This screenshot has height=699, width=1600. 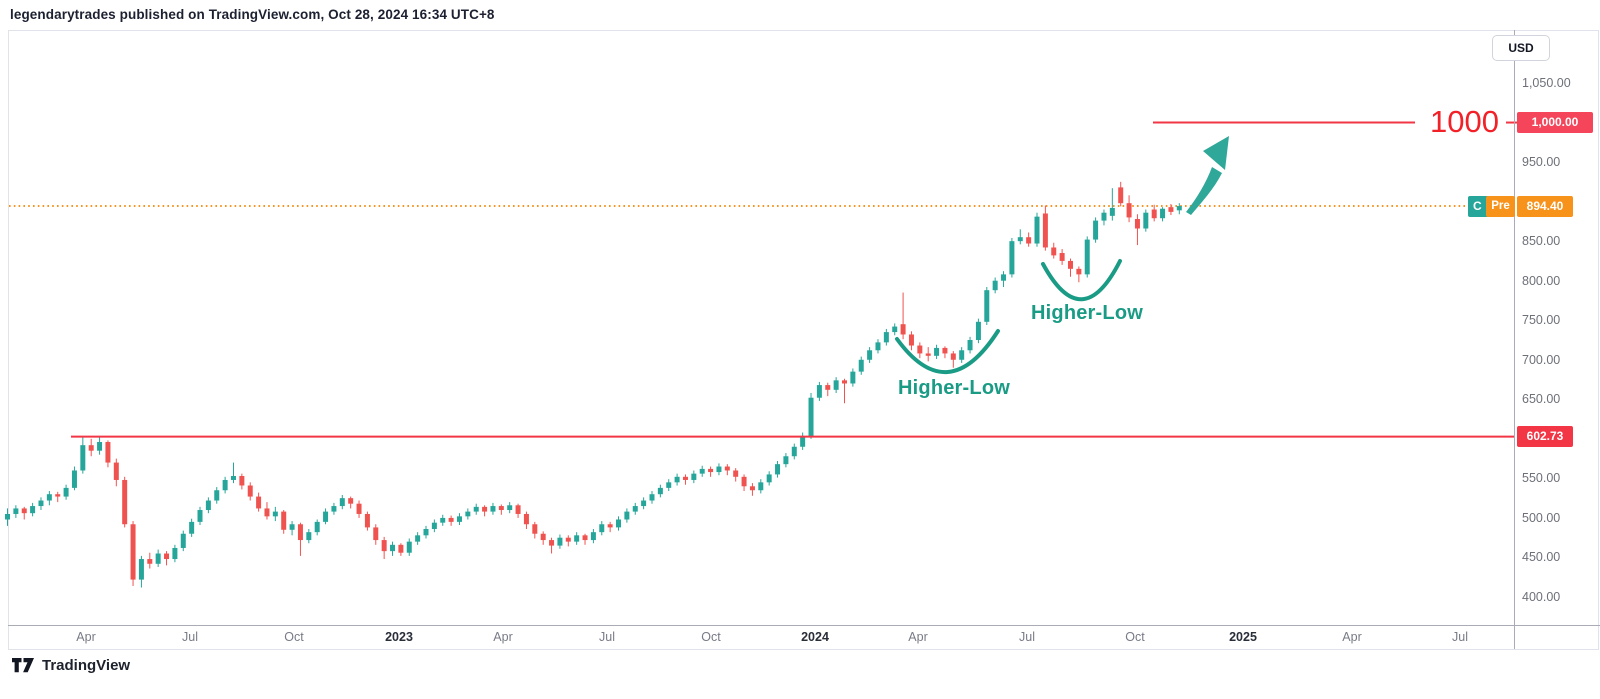 I want to click on price-tick-label: 1,050.00, so click(x=1546, y=83).